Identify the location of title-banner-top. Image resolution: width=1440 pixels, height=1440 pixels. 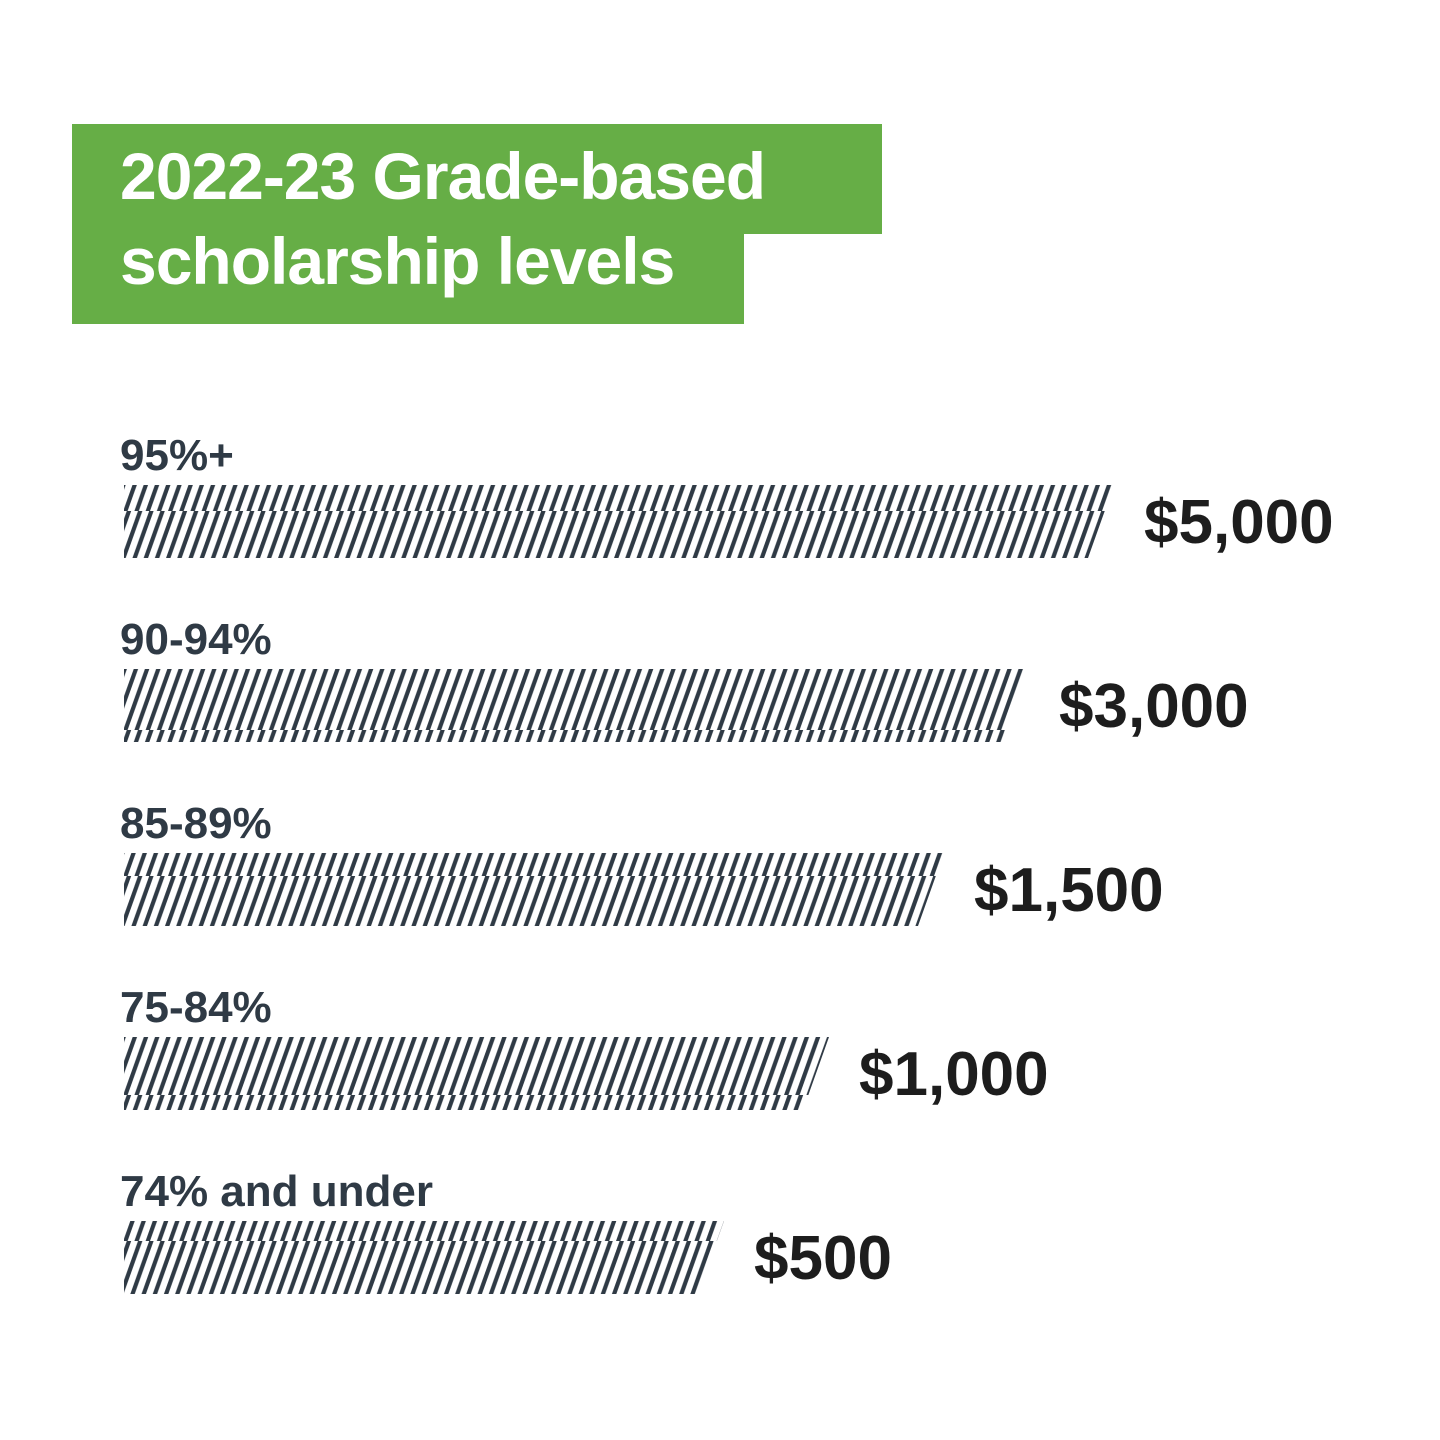
(477, 179).